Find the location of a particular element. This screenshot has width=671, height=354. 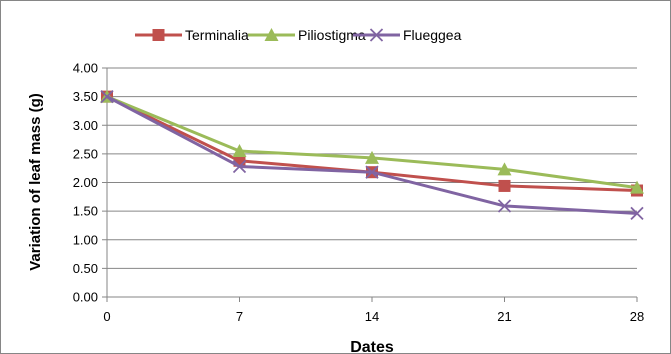

legend: Terminalia Piliostigma Flueggea is located at coordinates (298, 35).